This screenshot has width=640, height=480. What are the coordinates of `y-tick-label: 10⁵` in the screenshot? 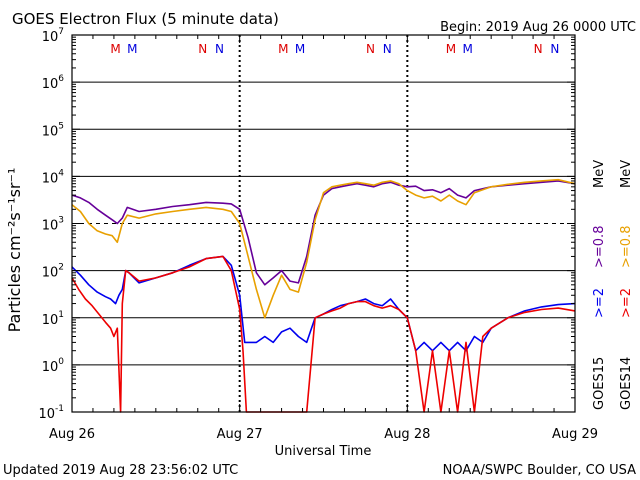 It's located at (53, 130).